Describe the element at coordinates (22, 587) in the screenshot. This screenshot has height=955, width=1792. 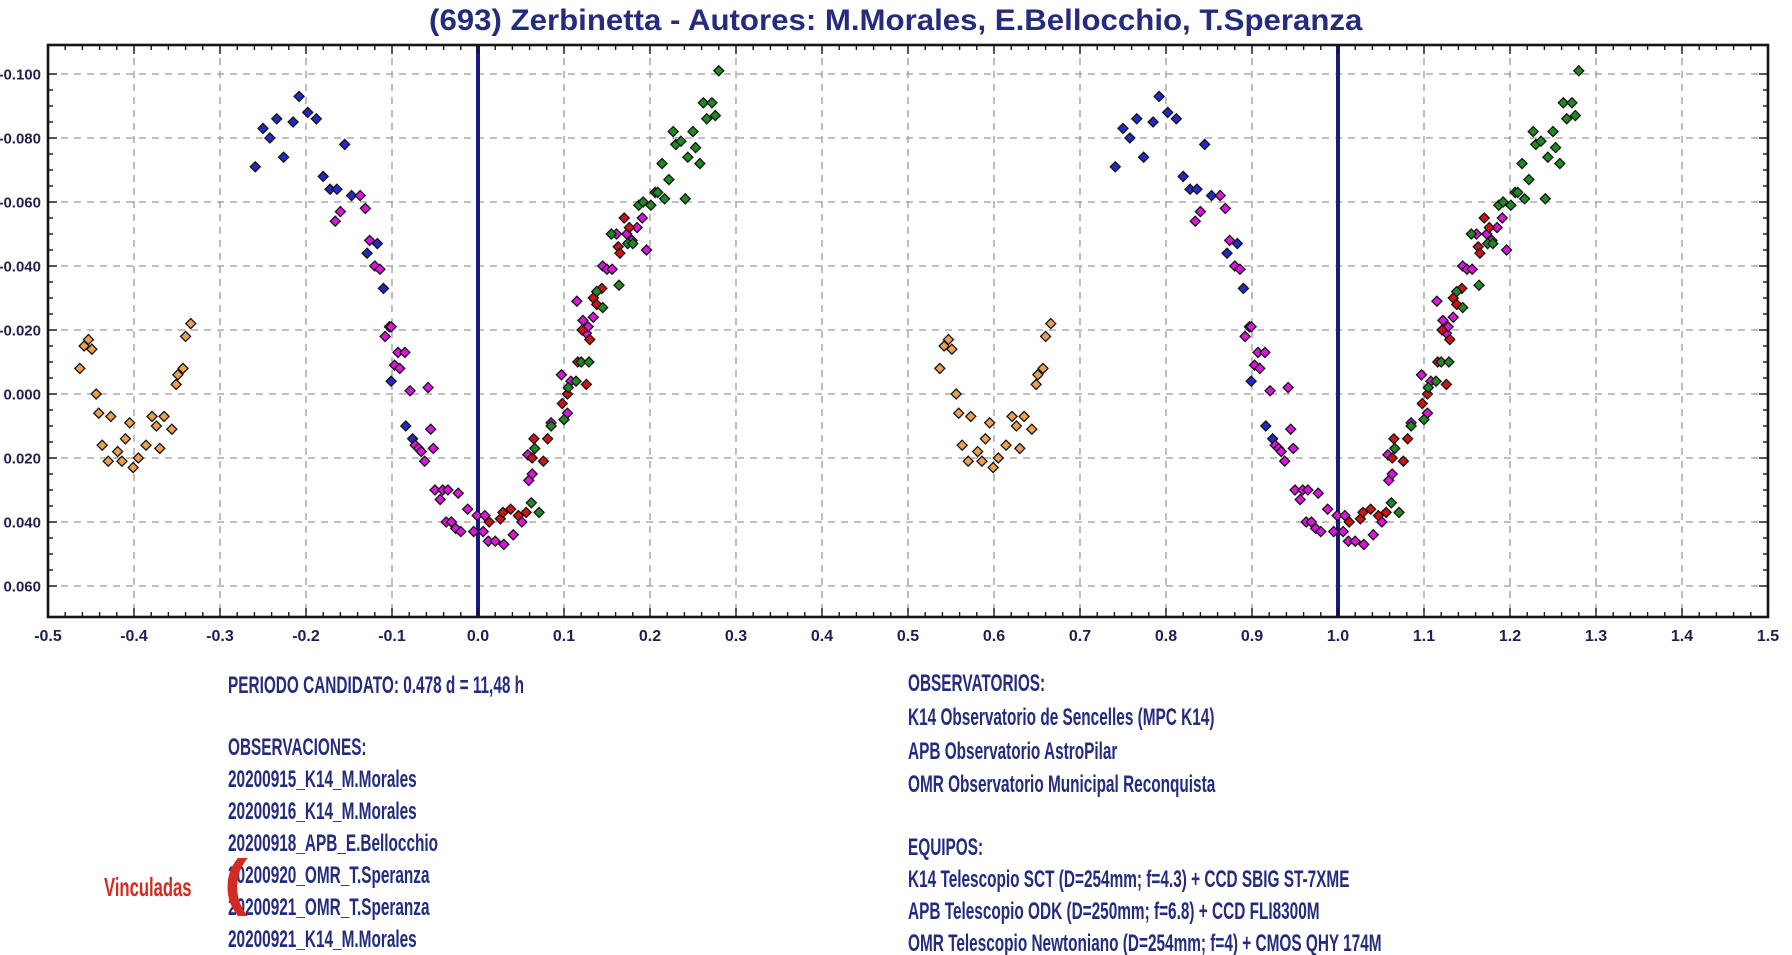
I see `y-tick-label: 0.060` at that location.